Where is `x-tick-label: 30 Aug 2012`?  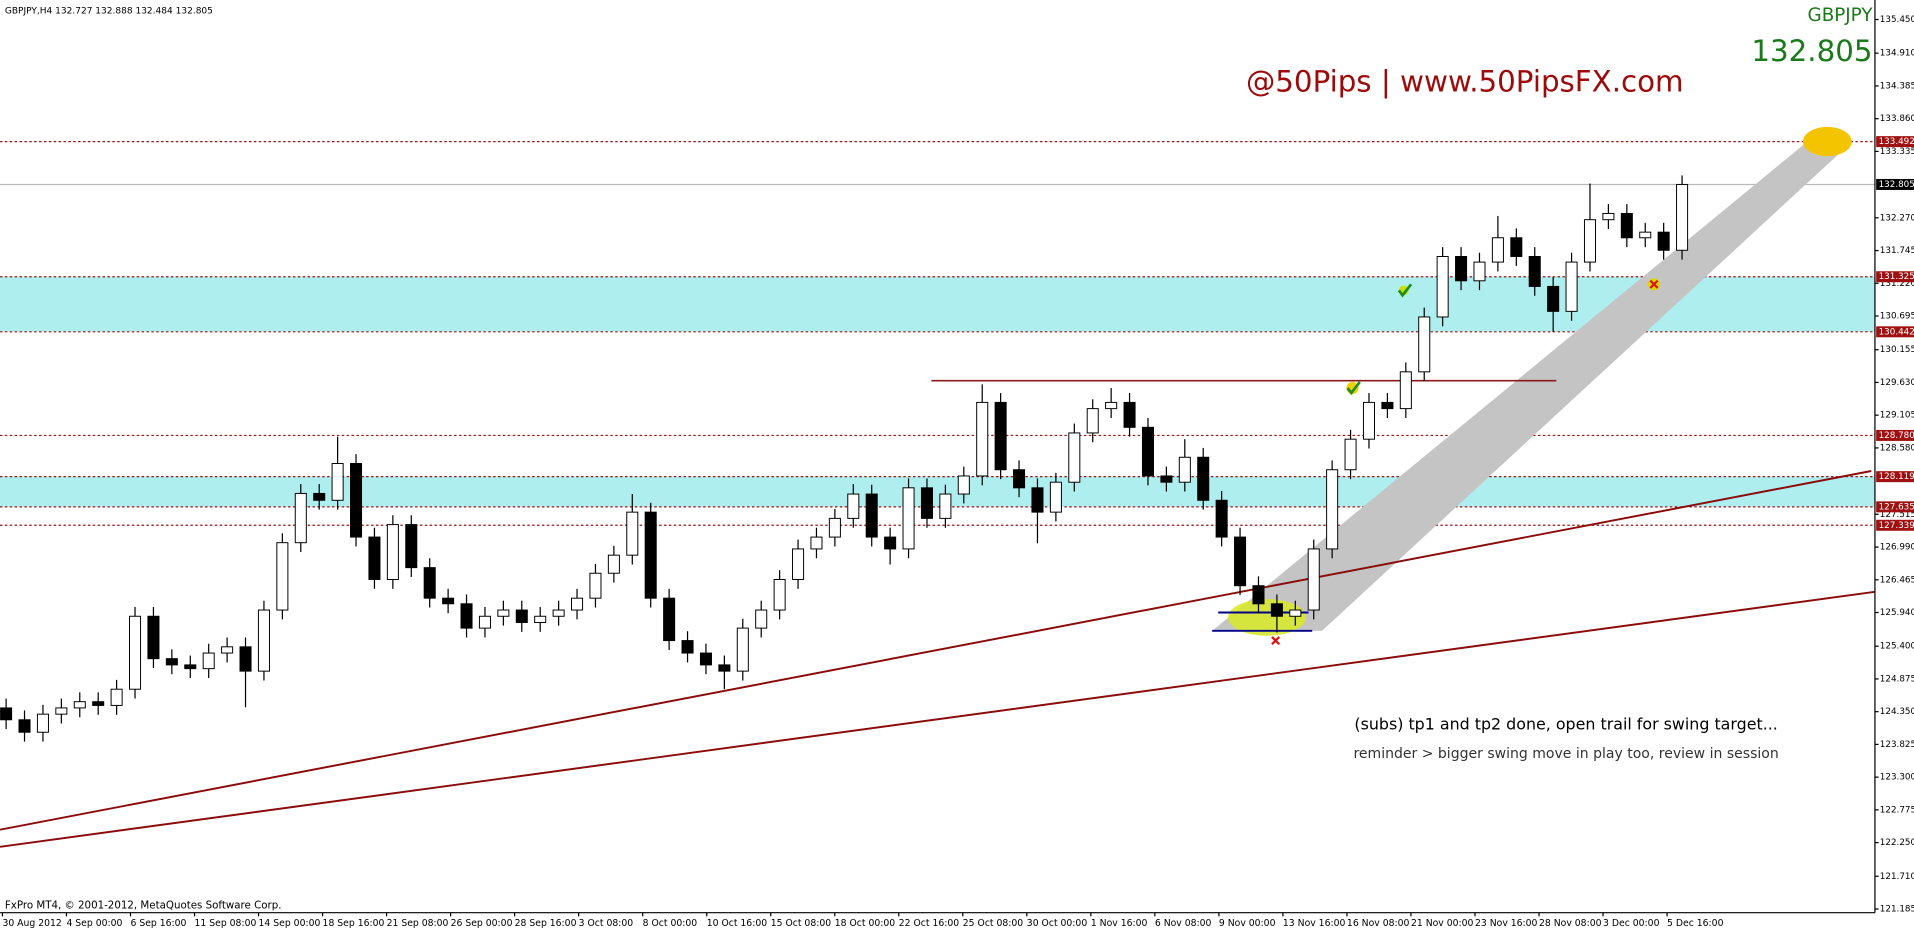
x-tick-label: 30 Aug 2012 is located at coordinates (31, 923).